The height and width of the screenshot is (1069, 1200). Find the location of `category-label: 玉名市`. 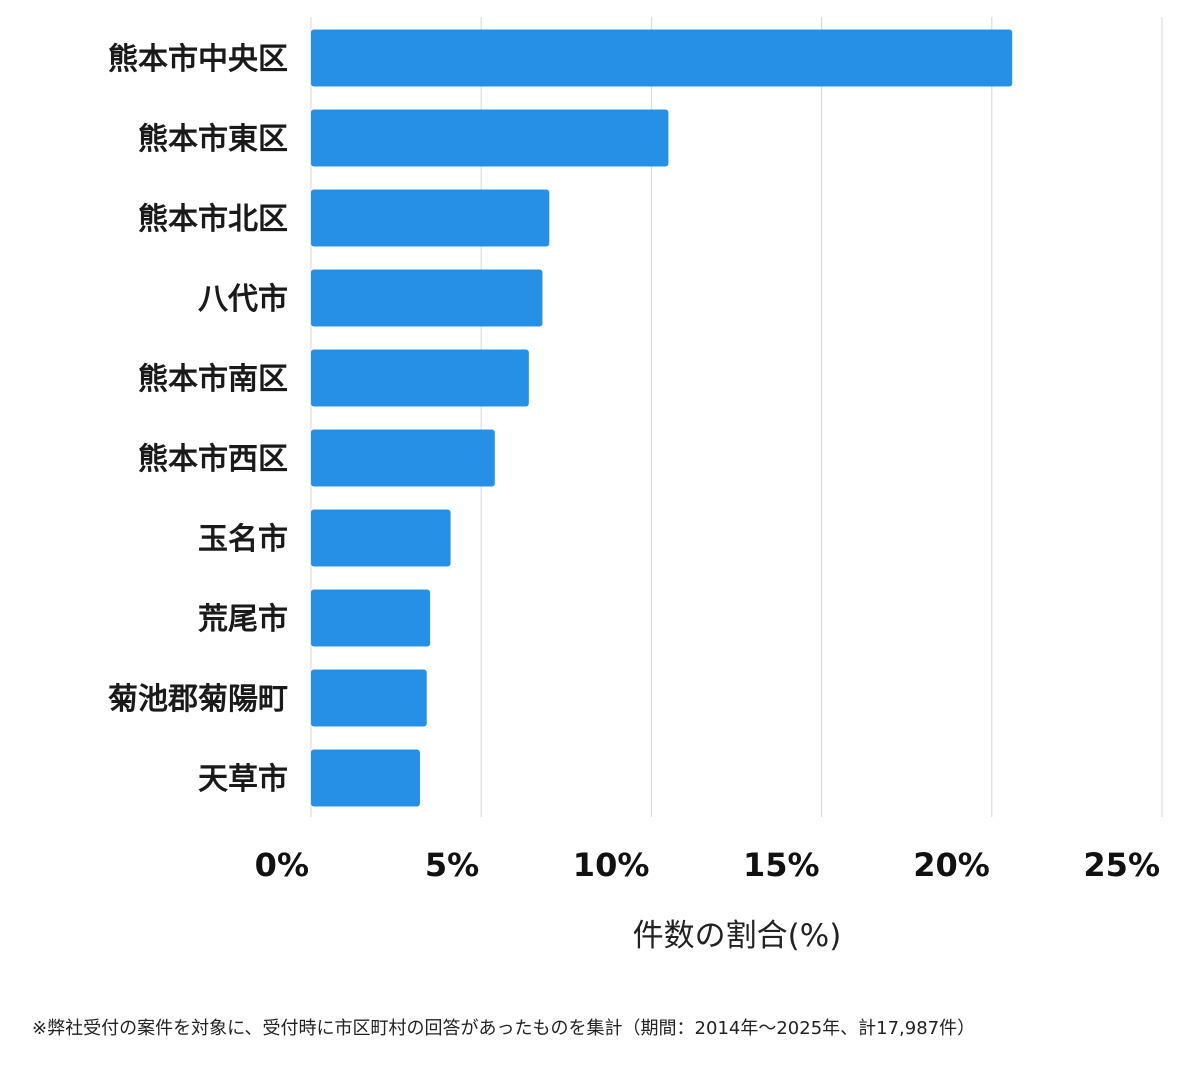

category-label: 玉名市 is located at coordinates (243, 539).